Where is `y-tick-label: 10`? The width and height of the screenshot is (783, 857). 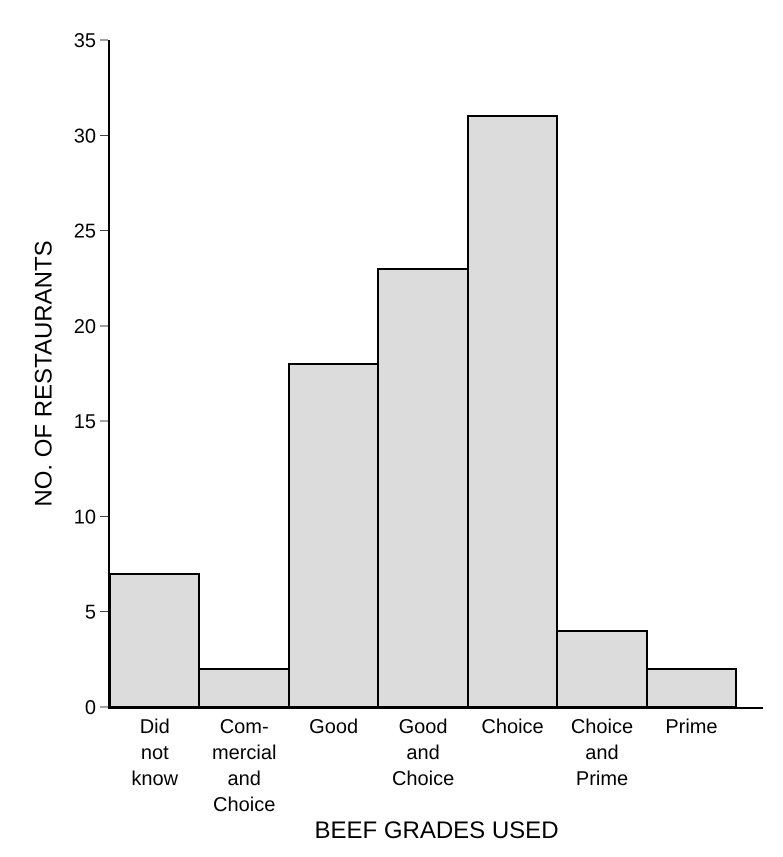
y-tick-label: 10 is located at coordinates (85, 517).